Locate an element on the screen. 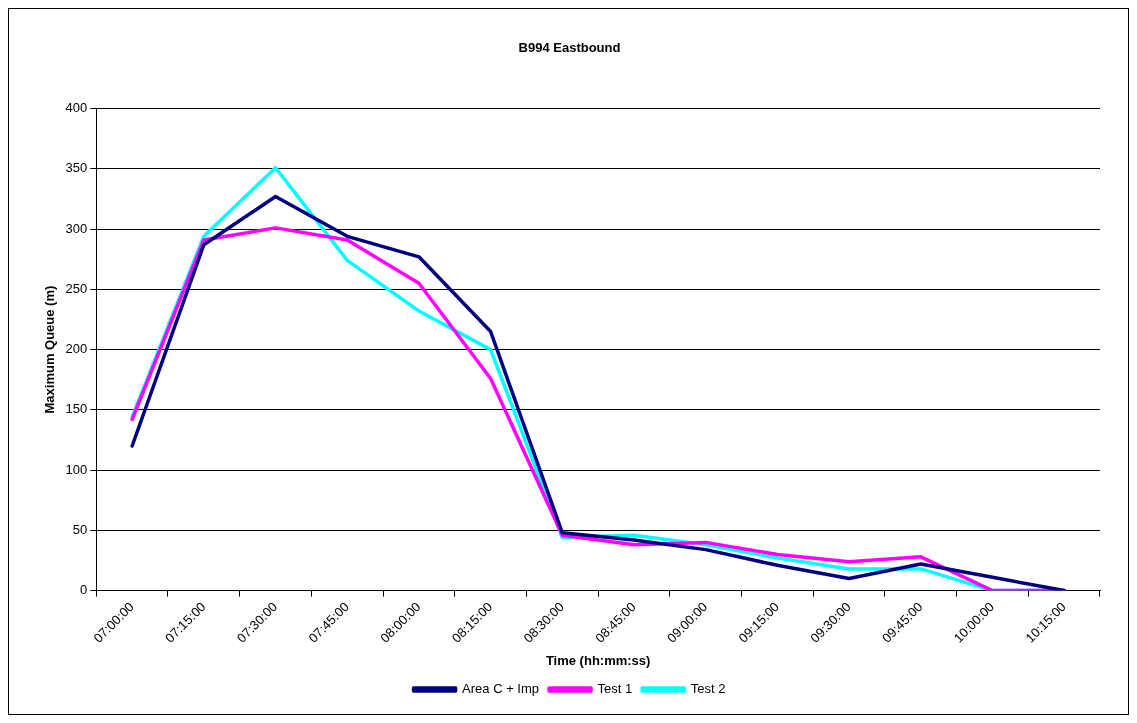 This screenshot has height=723, width=1137. y-tick-label: 400 is located at coordinates (76, 108).